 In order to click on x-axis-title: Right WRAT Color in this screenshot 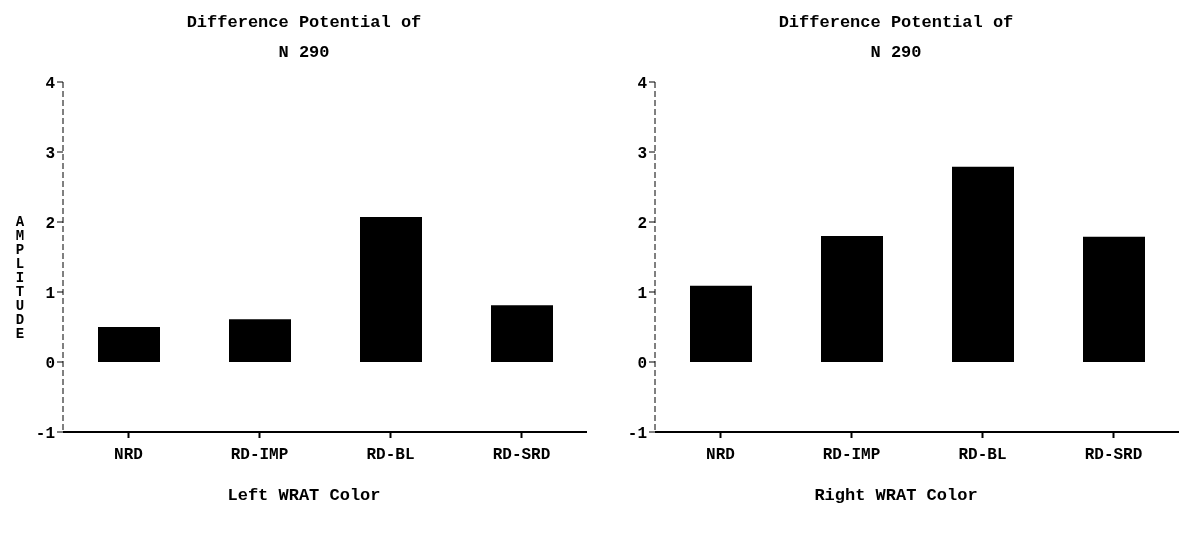, I will do `click(896, 495)`.